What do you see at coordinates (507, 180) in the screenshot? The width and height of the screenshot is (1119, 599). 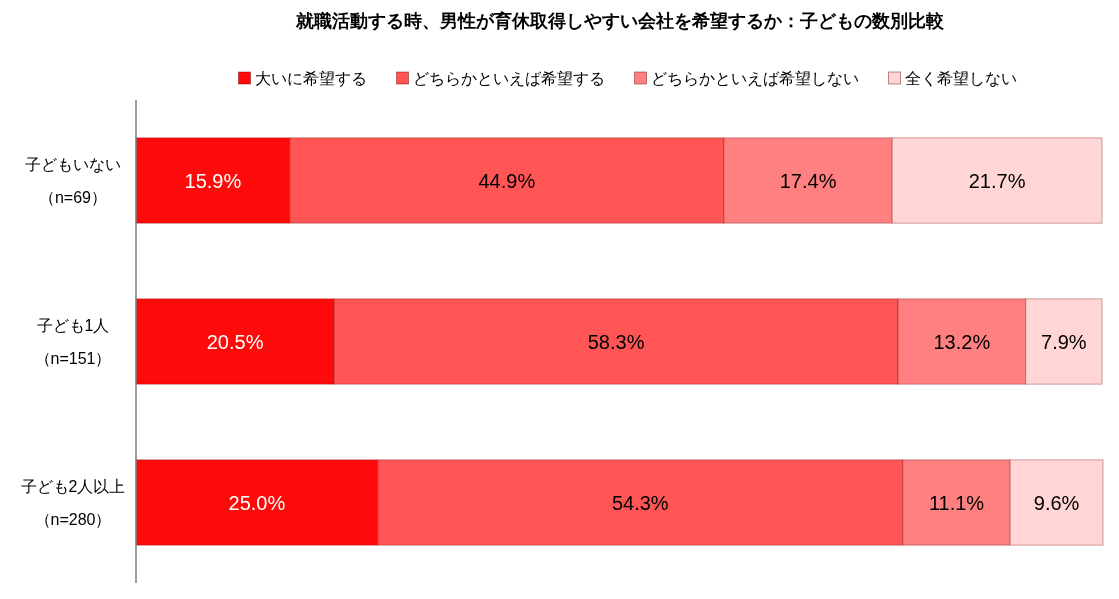 I see `data-label: 44.9%` at bounding box center [507, 180].